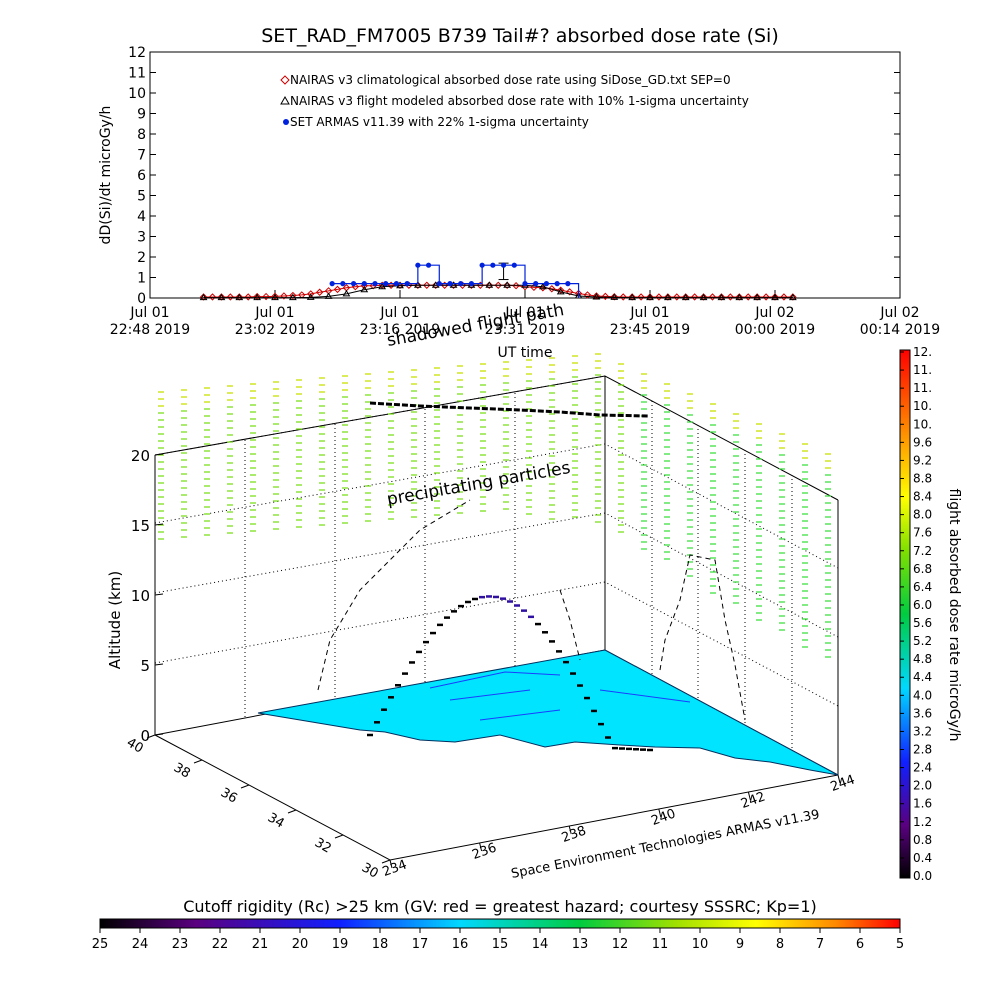 Image resolution: width=1000 pixels, height=1000 pixels. I want to click on right-colorbar-tick-label: 1.6, so click(922, 804).